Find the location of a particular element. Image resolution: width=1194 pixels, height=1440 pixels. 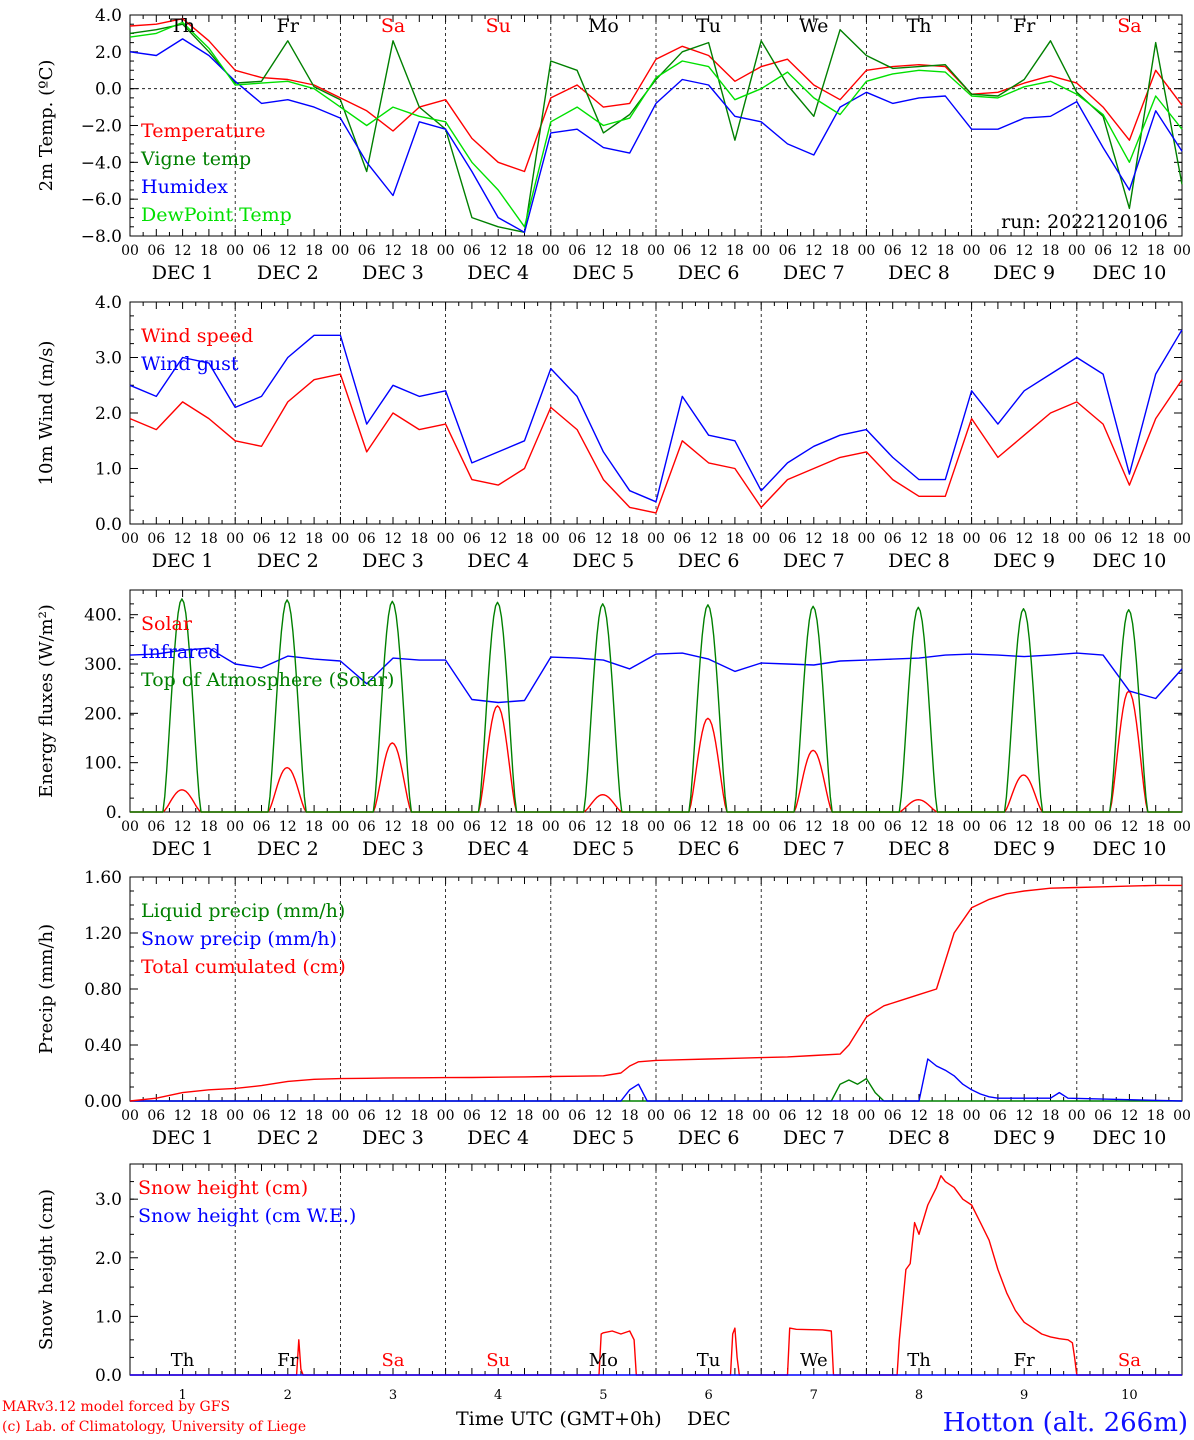

y-tick-label: 1.60 is located at coordinates (103, 878).